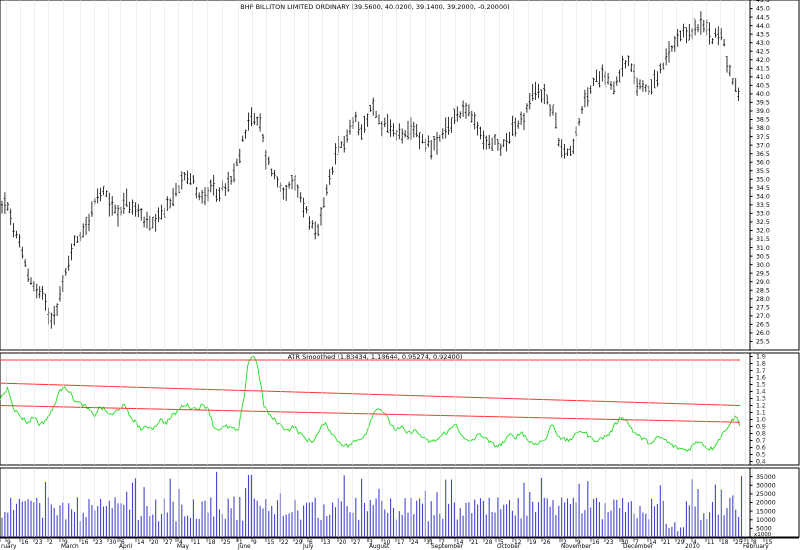 This screenshot has width=800, height=550. Describe the element at coordinates (763, 128) in the screenshot. I see `price-tick-label: 38.0` at that location.